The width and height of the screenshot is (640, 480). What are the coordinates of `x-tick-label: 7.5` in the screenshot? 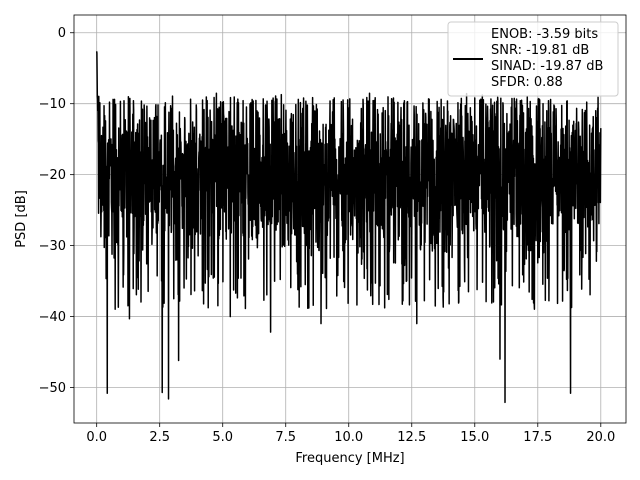 It's located at (285, 437).